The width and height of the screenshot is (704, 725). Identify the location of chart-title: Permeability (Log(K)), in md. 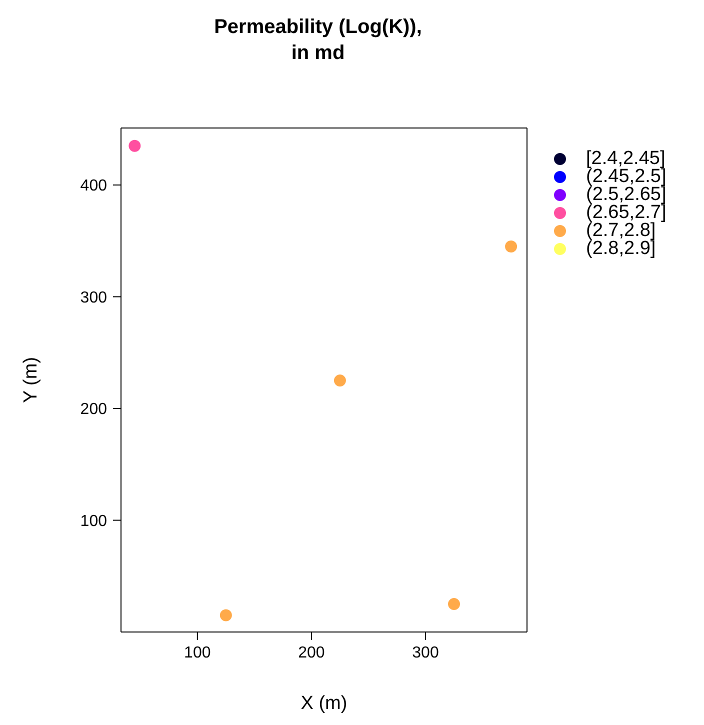
(318, 40).